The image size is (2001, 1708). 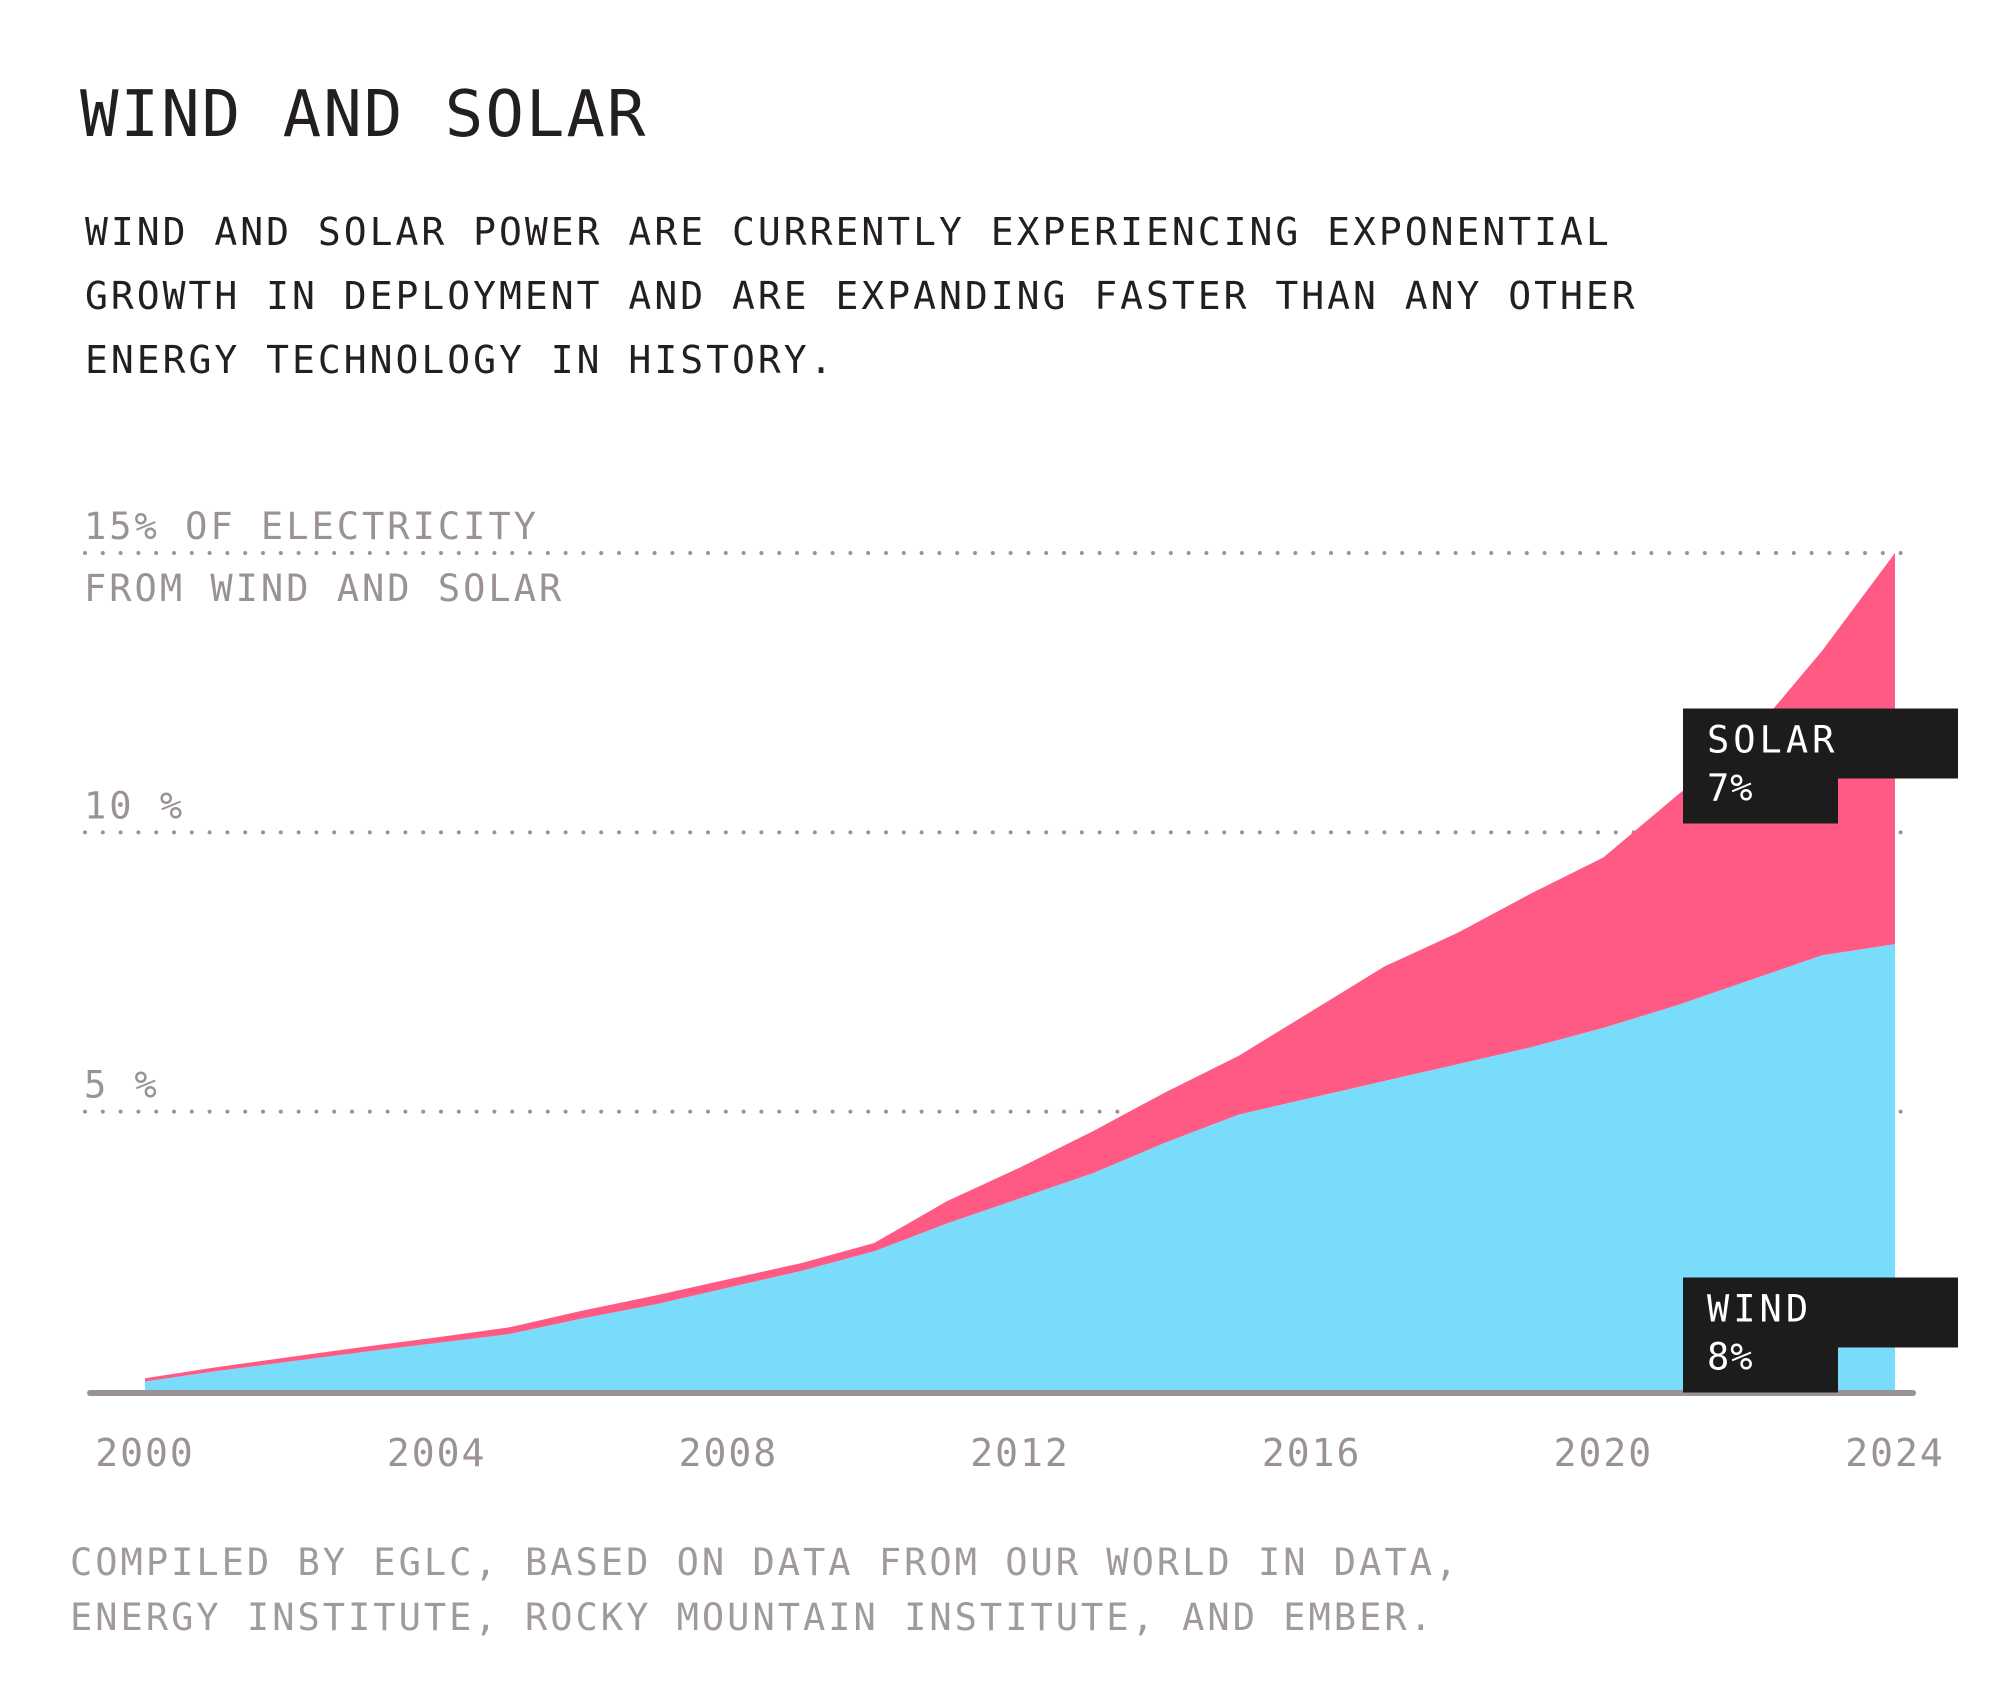 What do you see at coordinates (1730, 788) in the screenshot?
I see `callout-value: 7%` at bounding box center [1730, 788].